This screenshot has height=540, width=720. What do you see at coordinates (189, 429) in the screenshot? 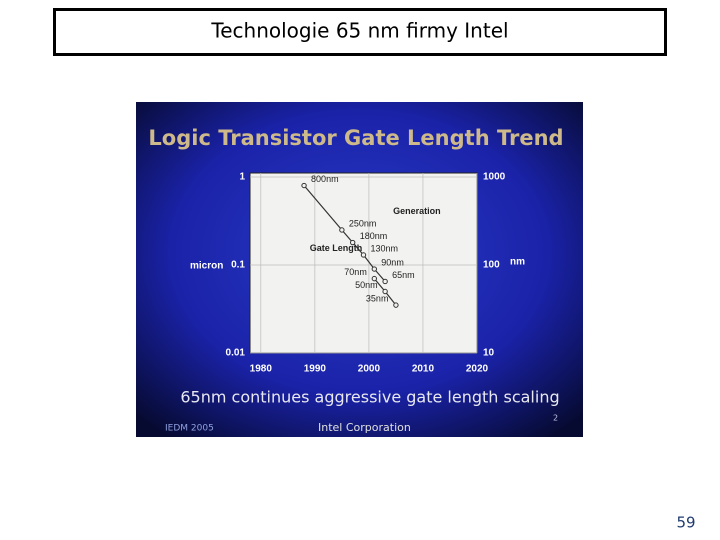
I see `photo-footer-left: IEDM 2005` at bounding box center [189, 429].